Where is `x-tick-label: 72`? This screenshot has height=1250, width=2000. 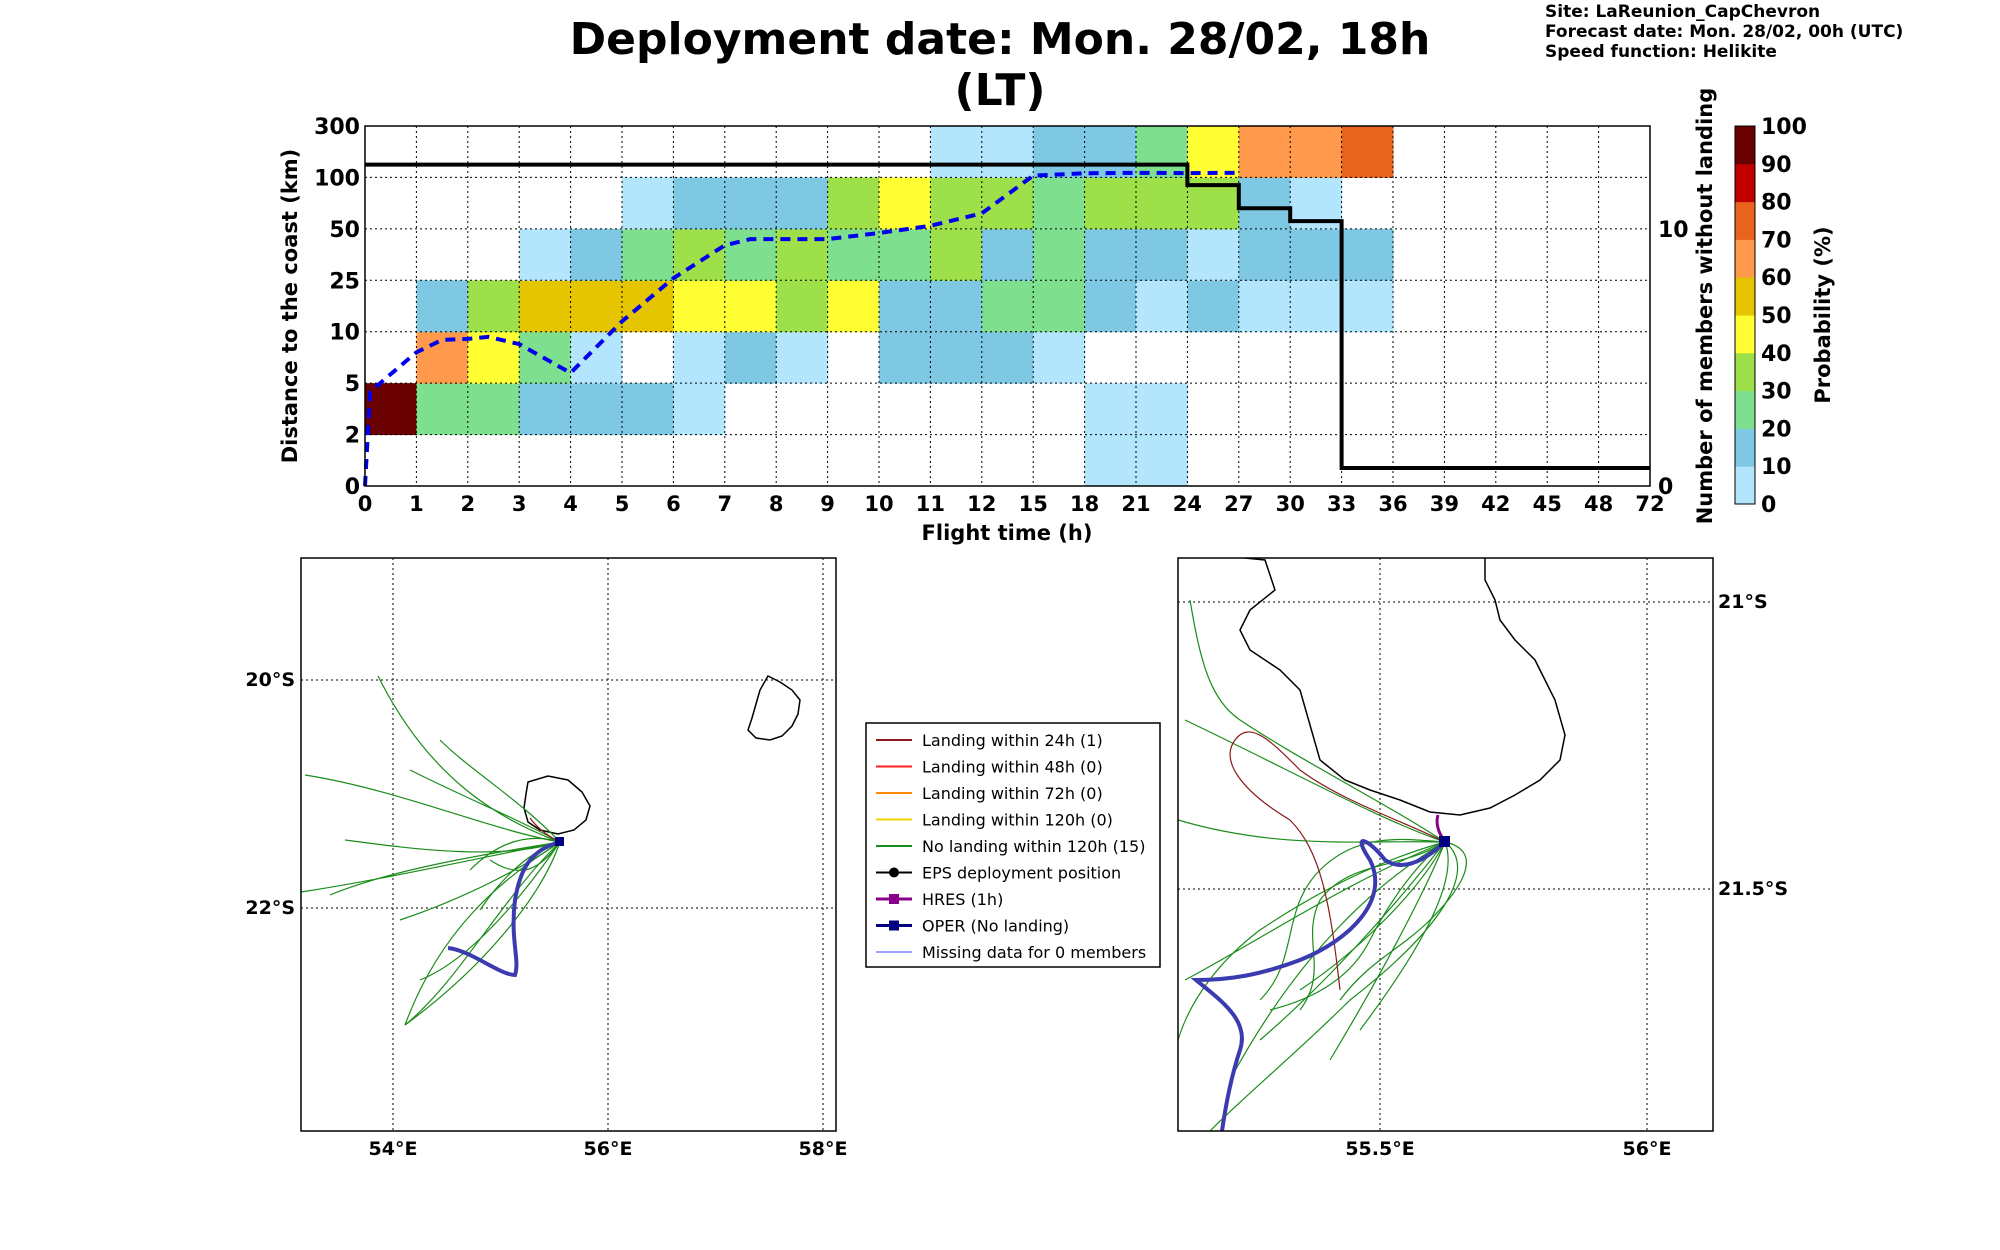
x-tick-label: 72 is located at coordinates (1649, 504).